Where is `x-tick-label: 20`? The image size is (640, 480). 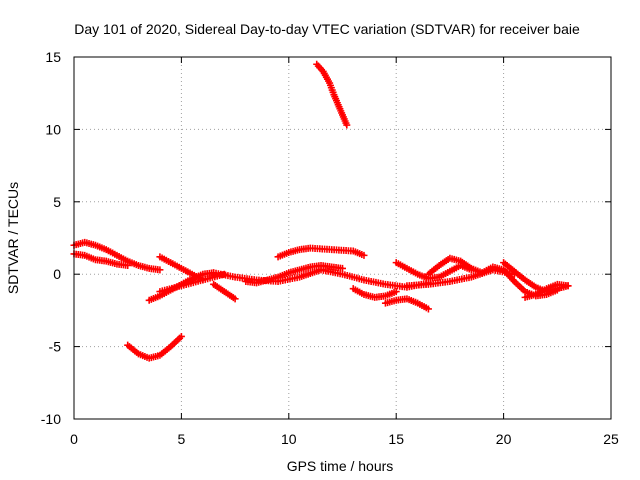
x-tick-label: 20 is located at coordinates (504, 439).